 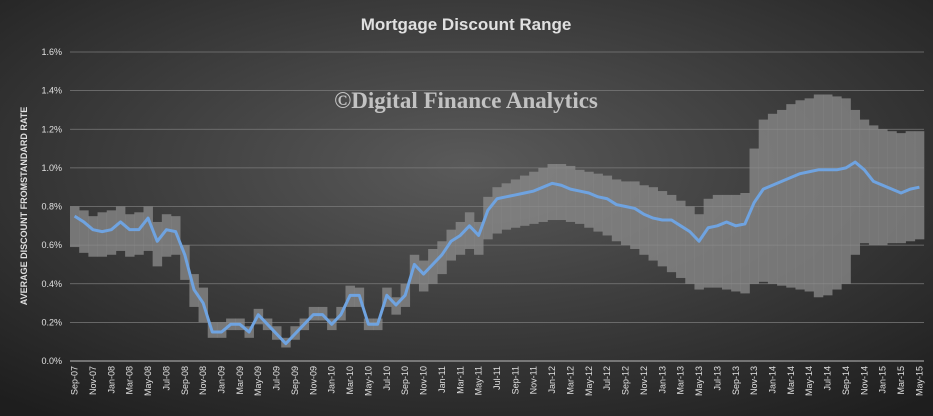 What do you see at coordinates (497, 378) in the screenshot?
I see `x-tick-label: Jul-11` at bounding box center [497, 378].